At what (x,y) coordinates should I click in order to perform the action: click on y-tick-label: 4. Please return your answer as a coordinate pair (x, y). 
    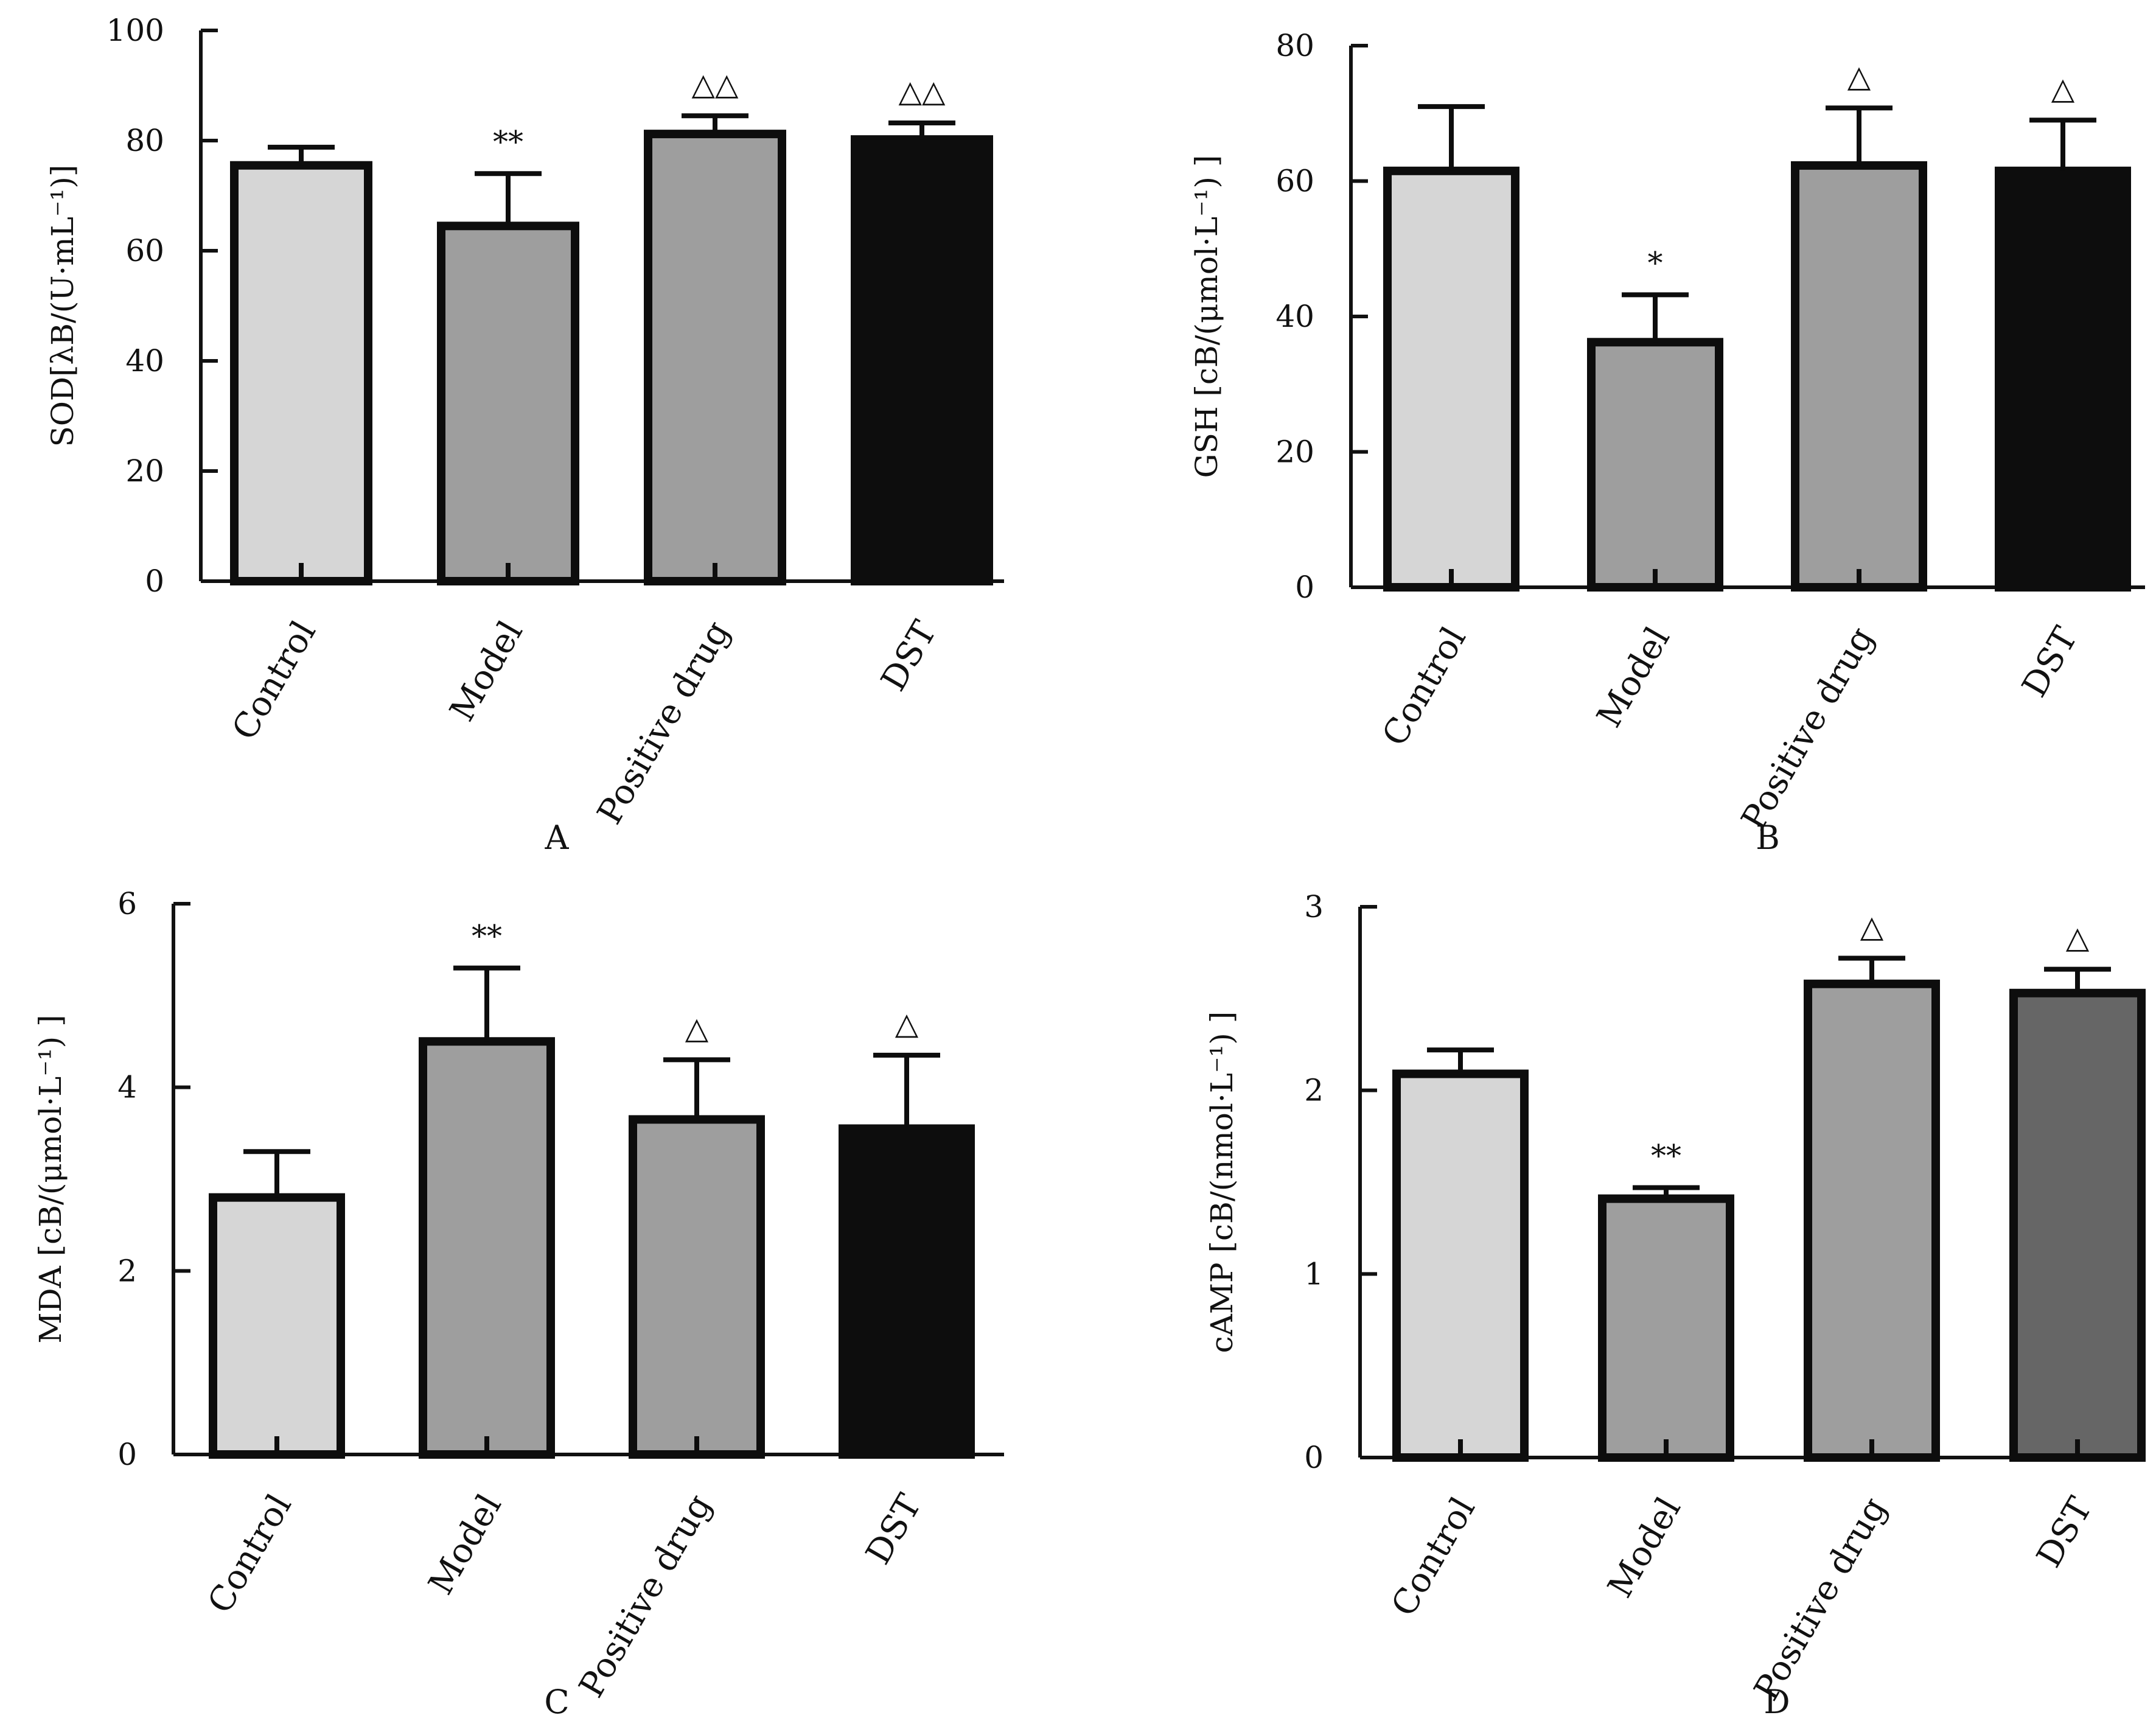
    Looking at the image, I should click on (127, 1087).